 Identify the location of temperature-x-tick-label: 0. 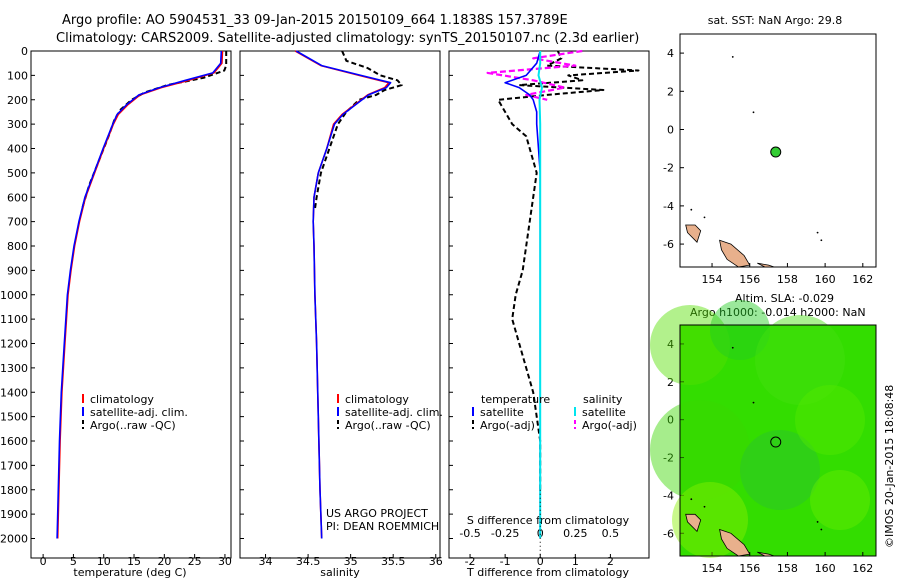
(43, 561).